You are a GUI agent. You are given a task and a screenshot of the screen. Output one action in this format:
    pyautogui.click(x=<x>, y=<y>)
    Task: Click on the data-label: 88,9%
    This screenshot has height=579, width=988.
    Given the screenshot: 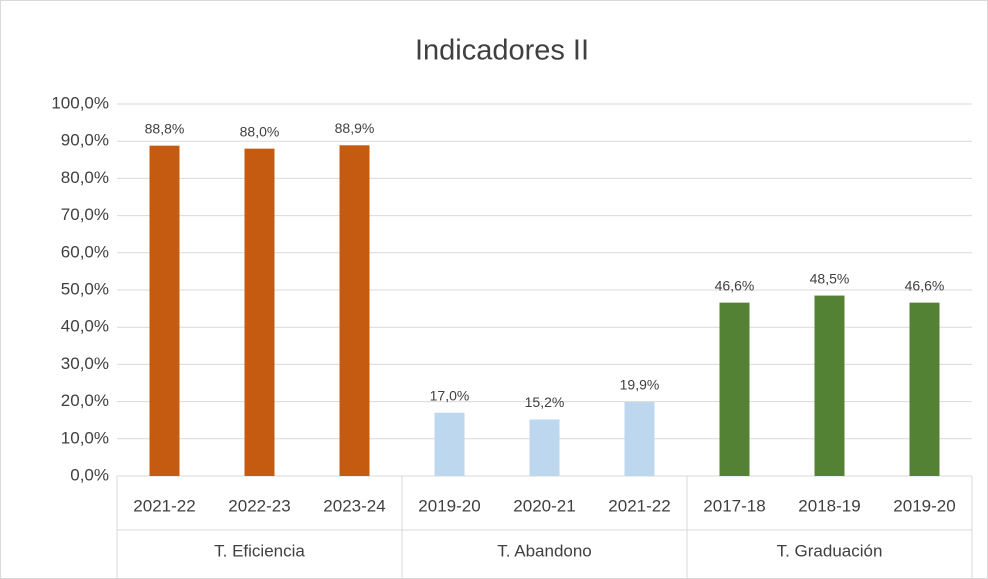 What is the action you would take?
    pyautogui.click(x=355, y=128)
    